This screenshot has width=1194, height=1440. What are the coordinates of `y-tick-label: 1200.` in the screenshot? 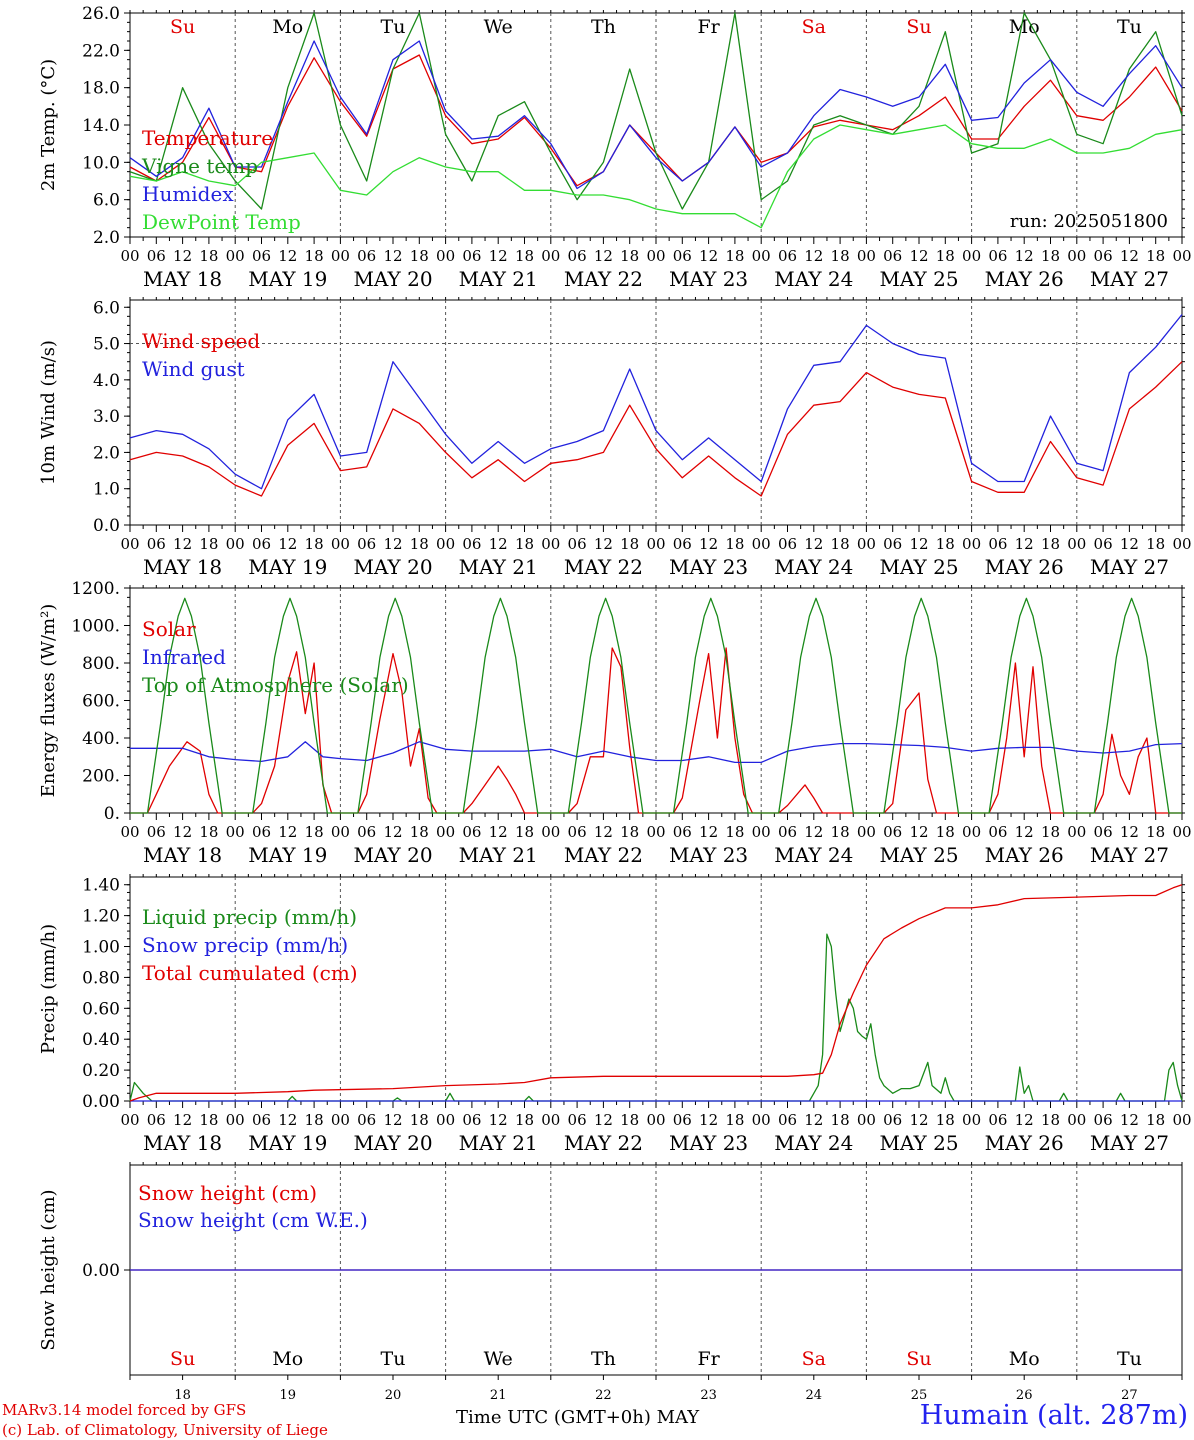 It's located at (95, 589).